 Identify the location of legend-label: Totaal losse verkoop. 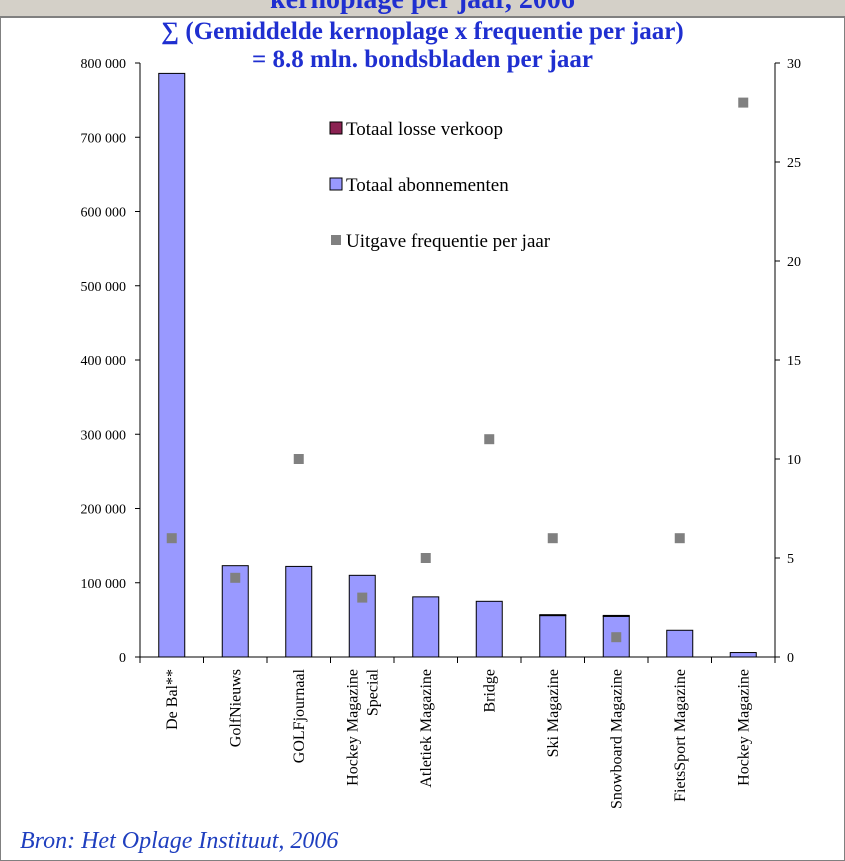
(424, 129).